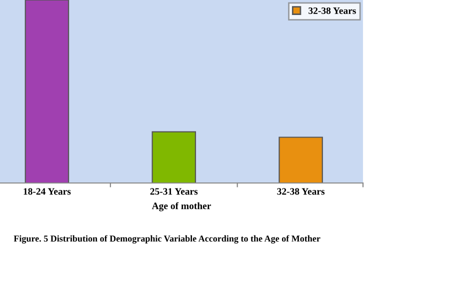  I want to click on x-tick-label: 32-38 Years, so click(301, 191).